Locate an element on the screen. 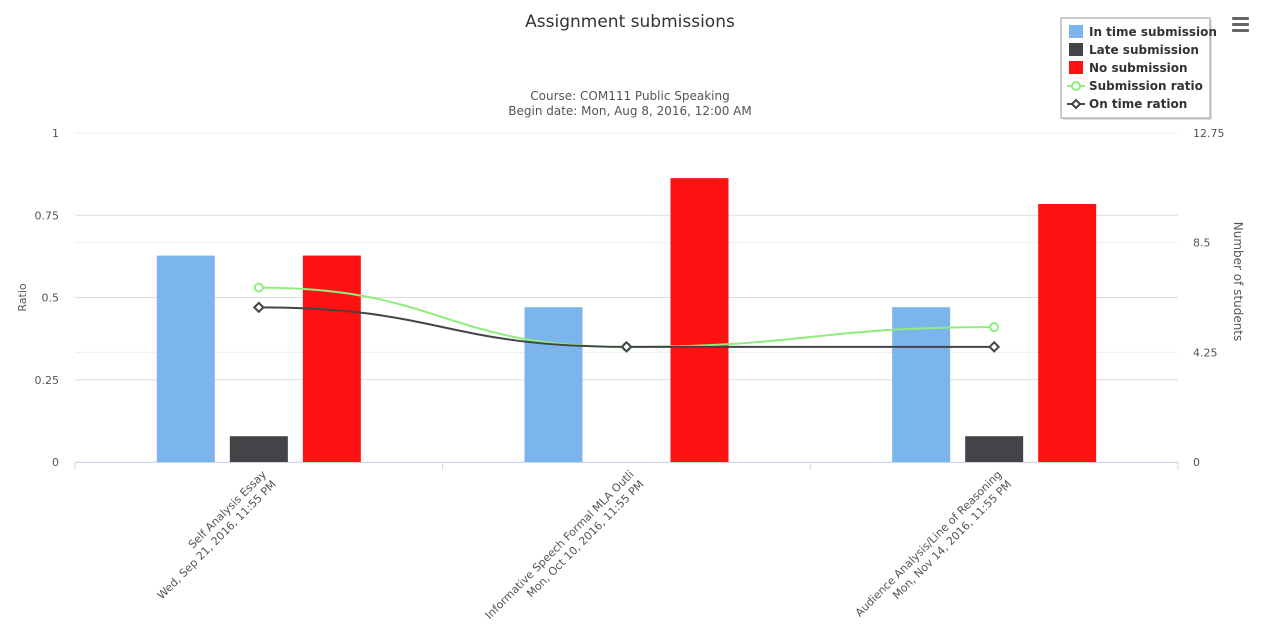 This screenshot has width=1263, height=627. line-on-time-ration is located at coordinates (626, 327).